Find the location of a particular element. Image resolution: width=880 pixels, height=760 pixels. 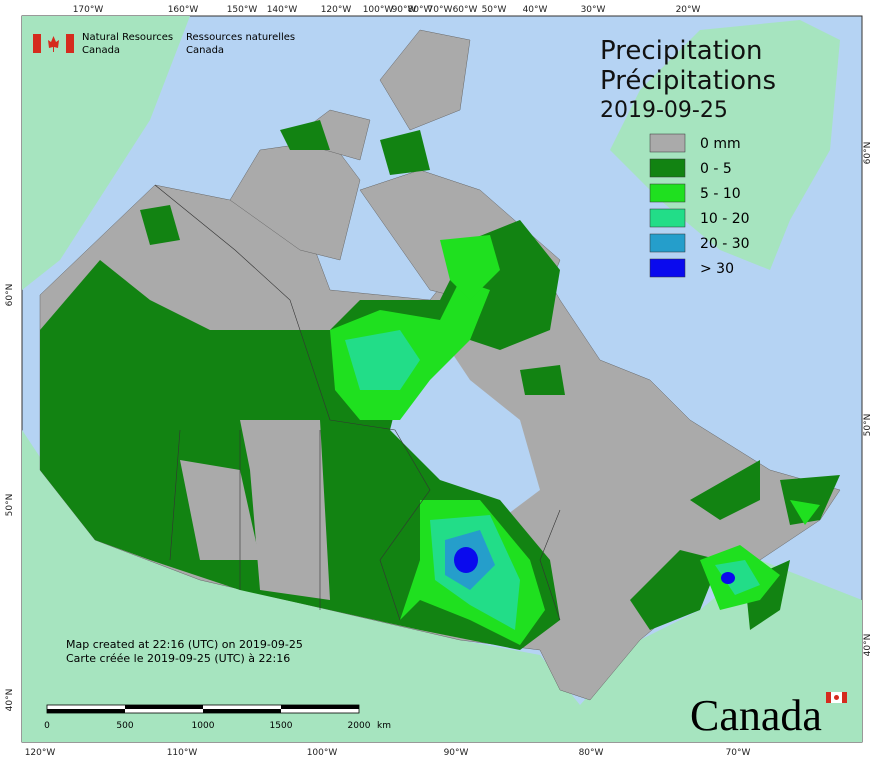

longitude-label: 150°W is located at coordinates (242, 10).